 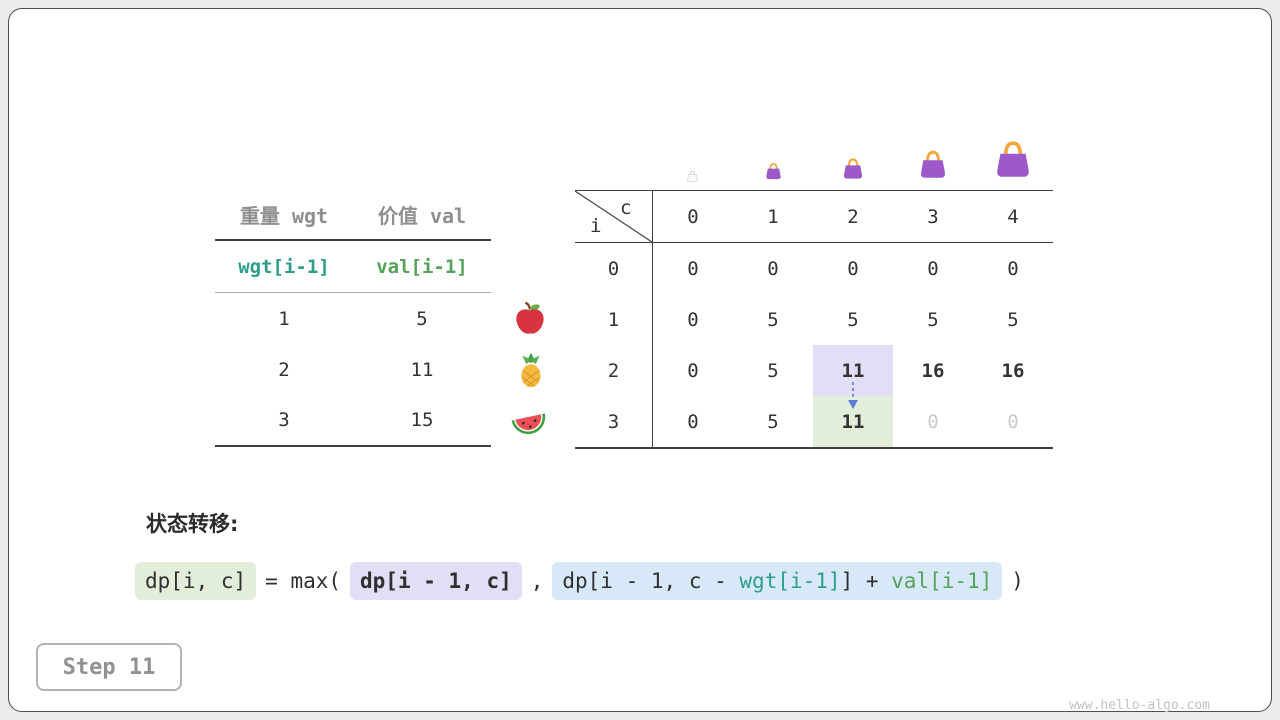 I want to click on state-transition-label: 状态转移:, so click(x=192, y=524).